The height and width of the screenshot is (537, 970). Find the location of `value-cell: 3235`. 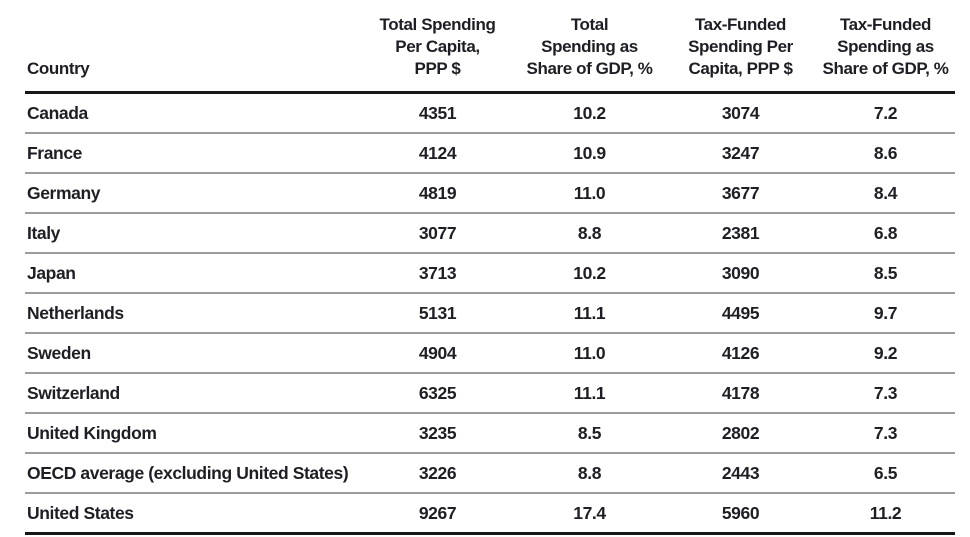

value-cell: 3235 is located at coordinates (437, 434).